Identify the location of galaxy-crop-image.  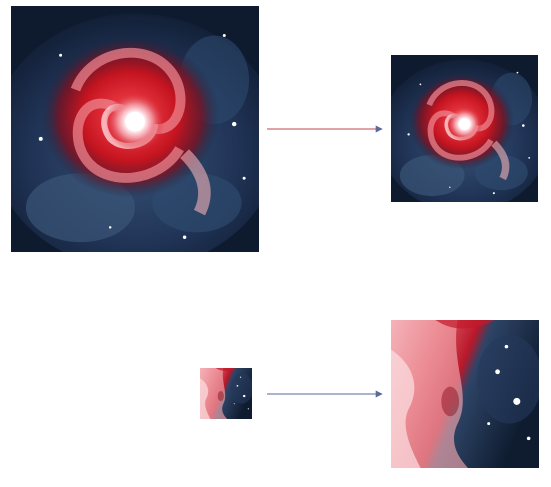
(226, 393).